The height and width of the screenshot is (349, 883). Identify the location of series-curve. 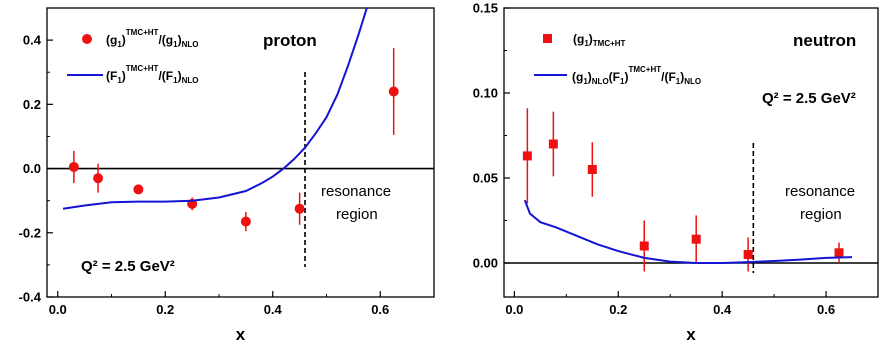
(688, 231).